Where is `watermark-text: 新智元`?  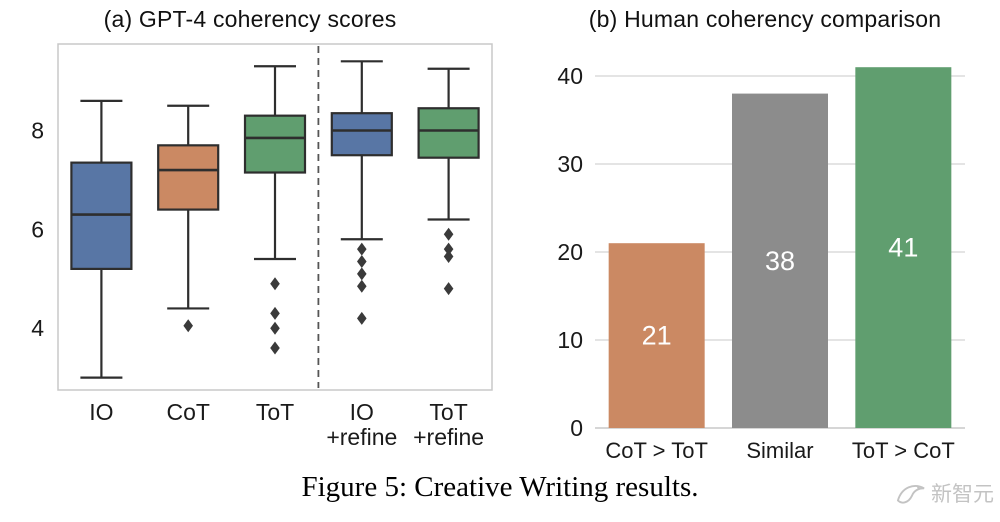 watermark-text: 新智元 is located at coordinates (962, 494).